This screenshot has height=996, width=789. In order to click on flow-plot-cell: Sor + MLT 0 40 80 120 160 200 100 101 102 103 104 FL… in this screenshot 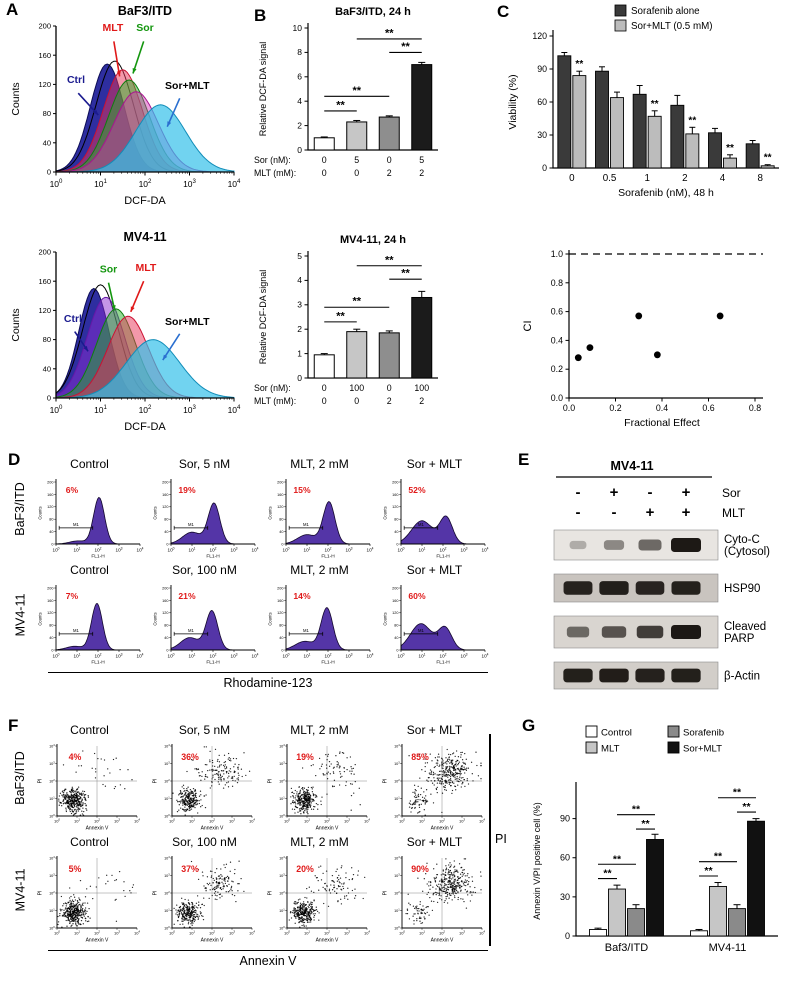, I will do `click(434, 509)`.